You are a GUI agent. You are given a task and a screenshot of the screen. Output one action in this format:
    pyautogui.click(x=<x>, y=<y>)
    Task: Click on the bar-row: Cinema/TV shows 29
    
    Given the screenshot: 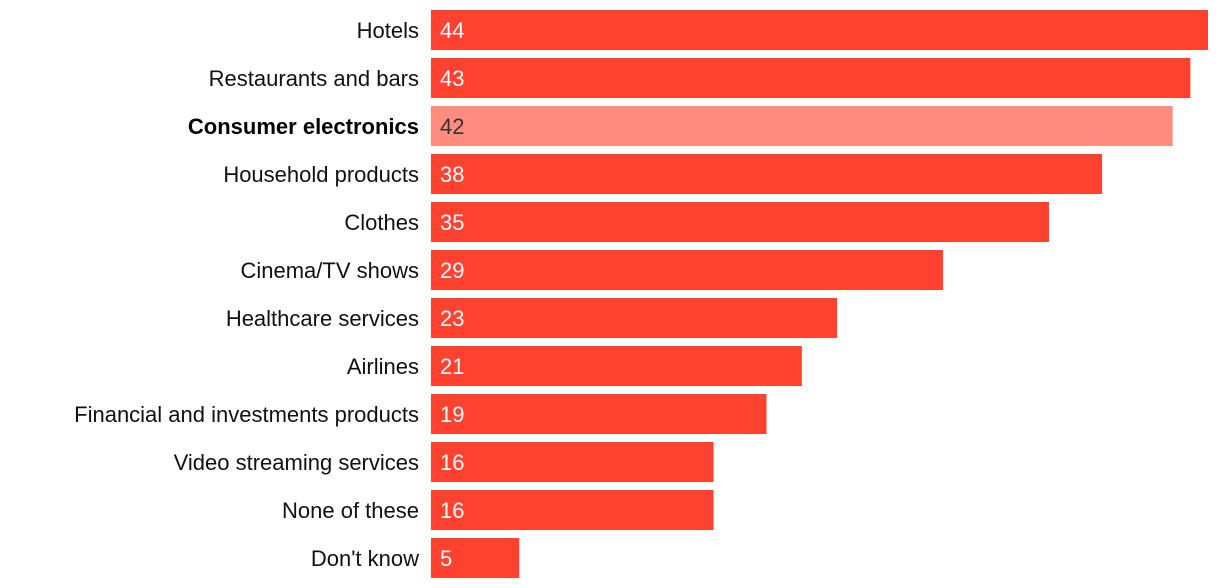 What is the action you would take?
    pyautogui.click(x=592, y=270)
    